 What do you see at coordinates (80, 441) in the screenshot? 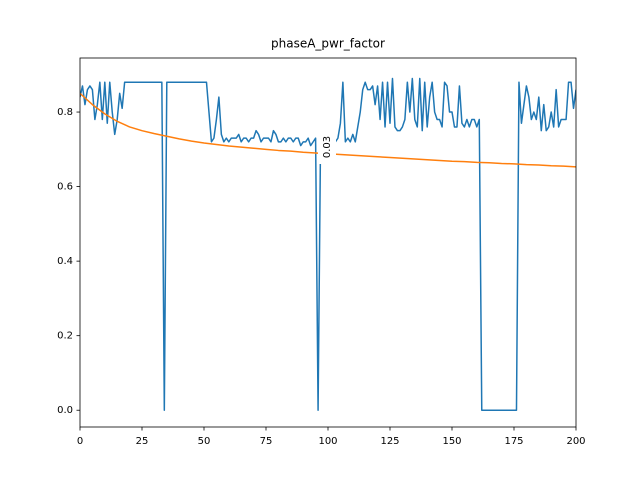
I see `x-tick-label: 0` at bounding box center [80, 441].